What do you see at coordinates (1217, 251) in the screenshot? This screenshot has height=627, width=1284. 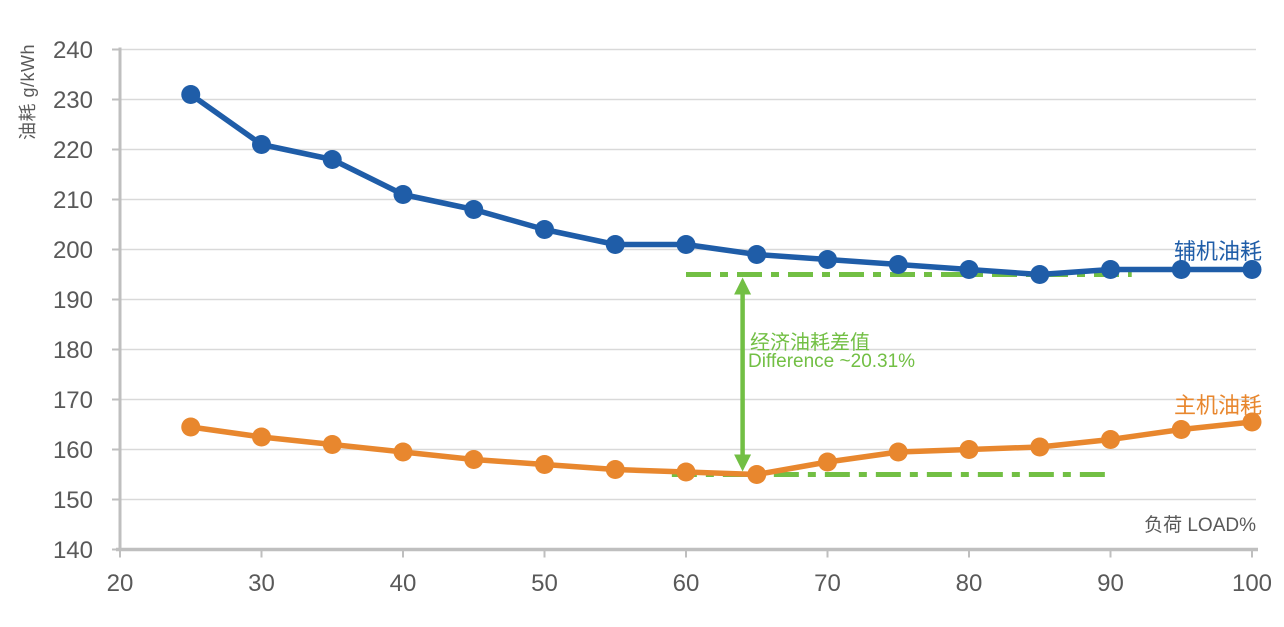 I see `series-label-auxiliary-engine: 辅机油耗` at bounding box center [1217, 251].